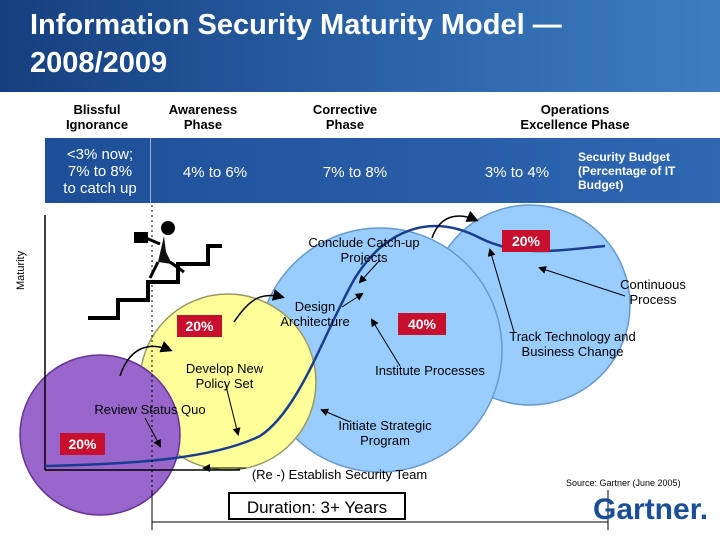 The image size is (720, 540). What do you see at coordinates (345, 117) in the screenshot?
I see `phase-heading-corrective: Corrective Phase` at bounding box center [345, 117].